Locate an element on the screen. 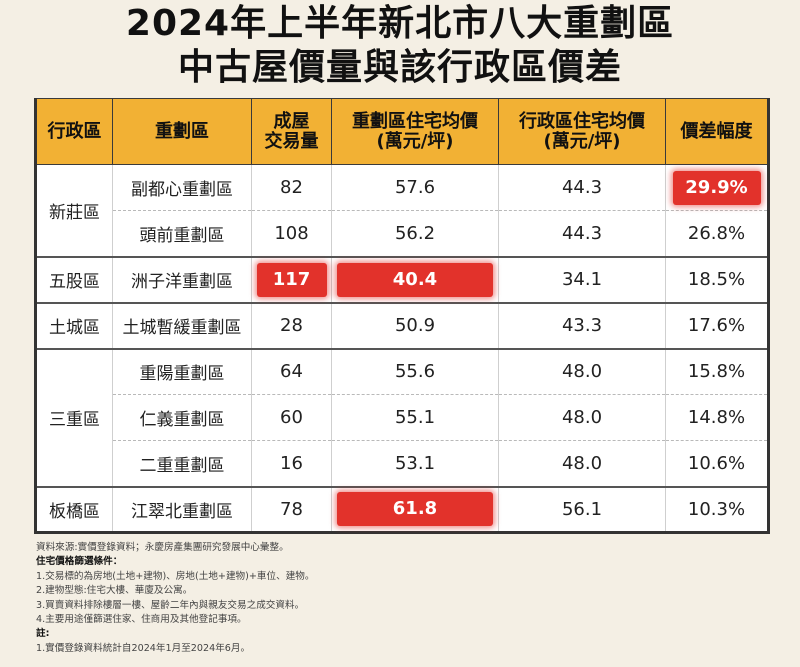 The image size is (800, 667). district-cell: 三重區 is located at coordinates (73, 418).